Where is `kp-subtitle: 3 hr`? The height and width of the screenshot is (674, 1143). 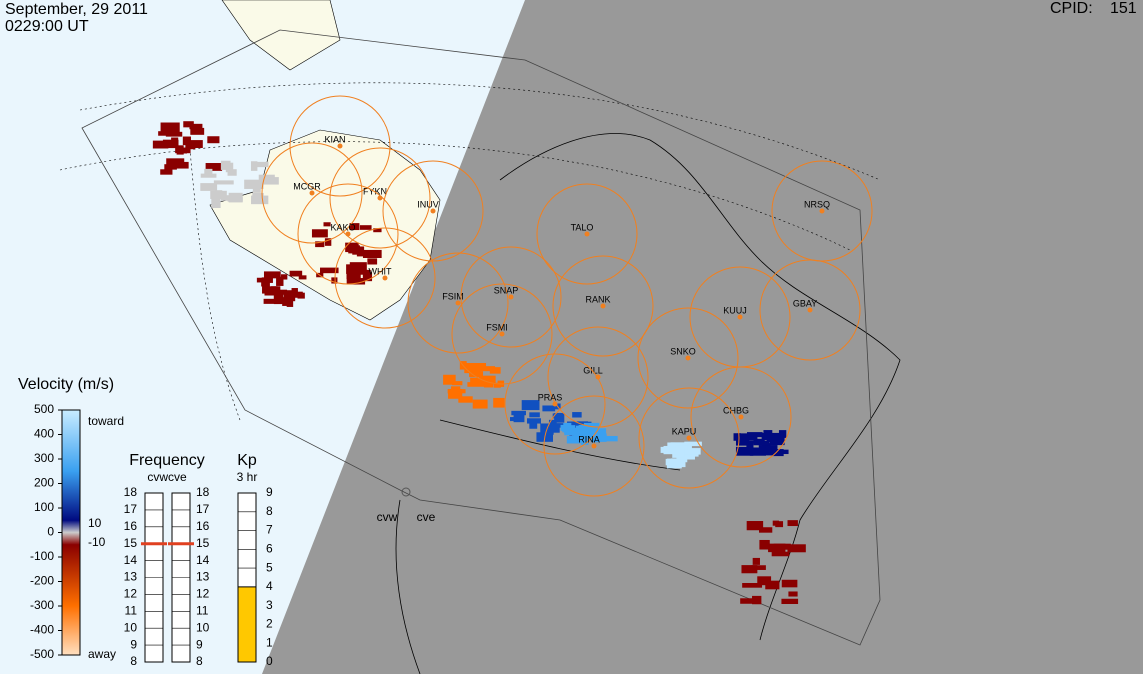
kp-subtitle: 3 hr is located at coordinates (247, 477).